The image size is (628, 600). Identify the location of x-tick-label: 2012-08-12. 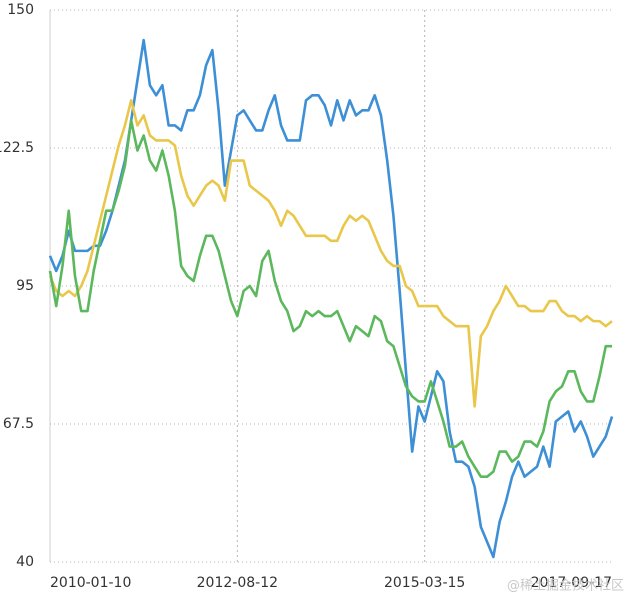
(237, 583).